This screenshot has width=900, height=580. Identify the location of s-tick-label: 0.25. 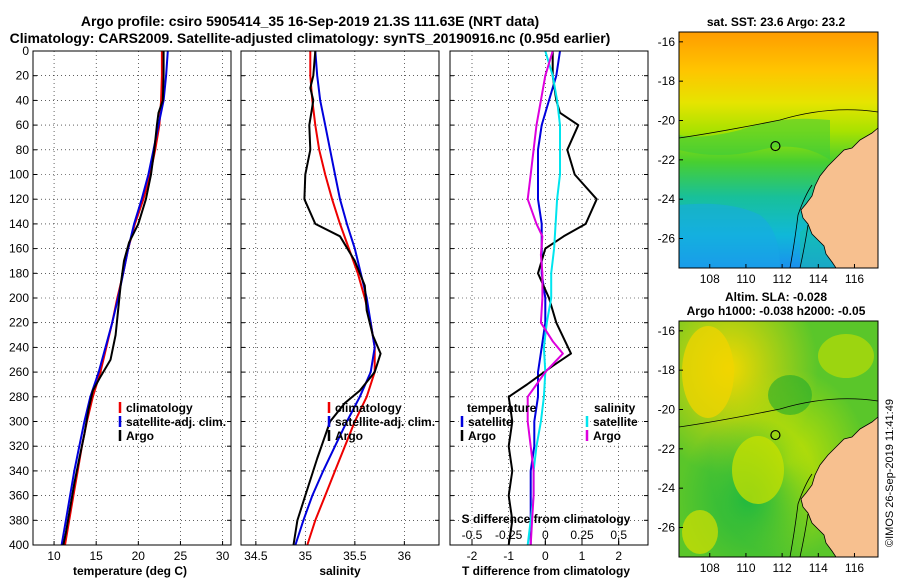
(582, 535).